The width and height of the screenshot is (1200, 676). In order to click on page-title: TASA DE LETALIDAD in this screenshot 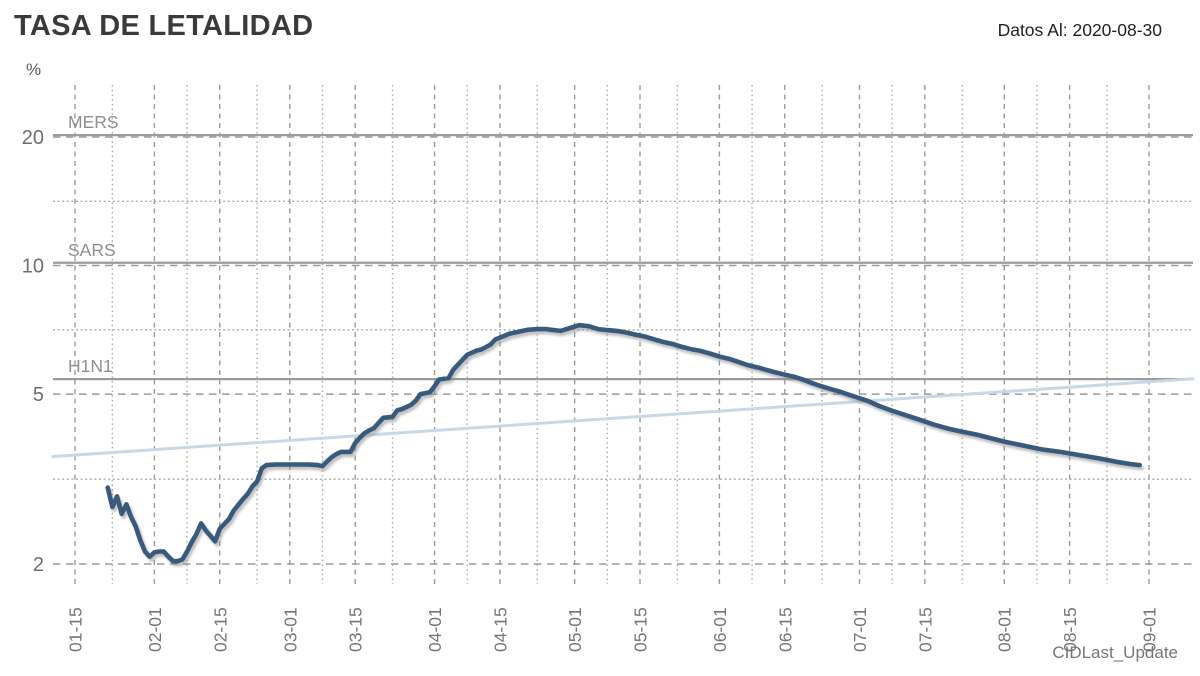, I will do `click(164, 26)`.